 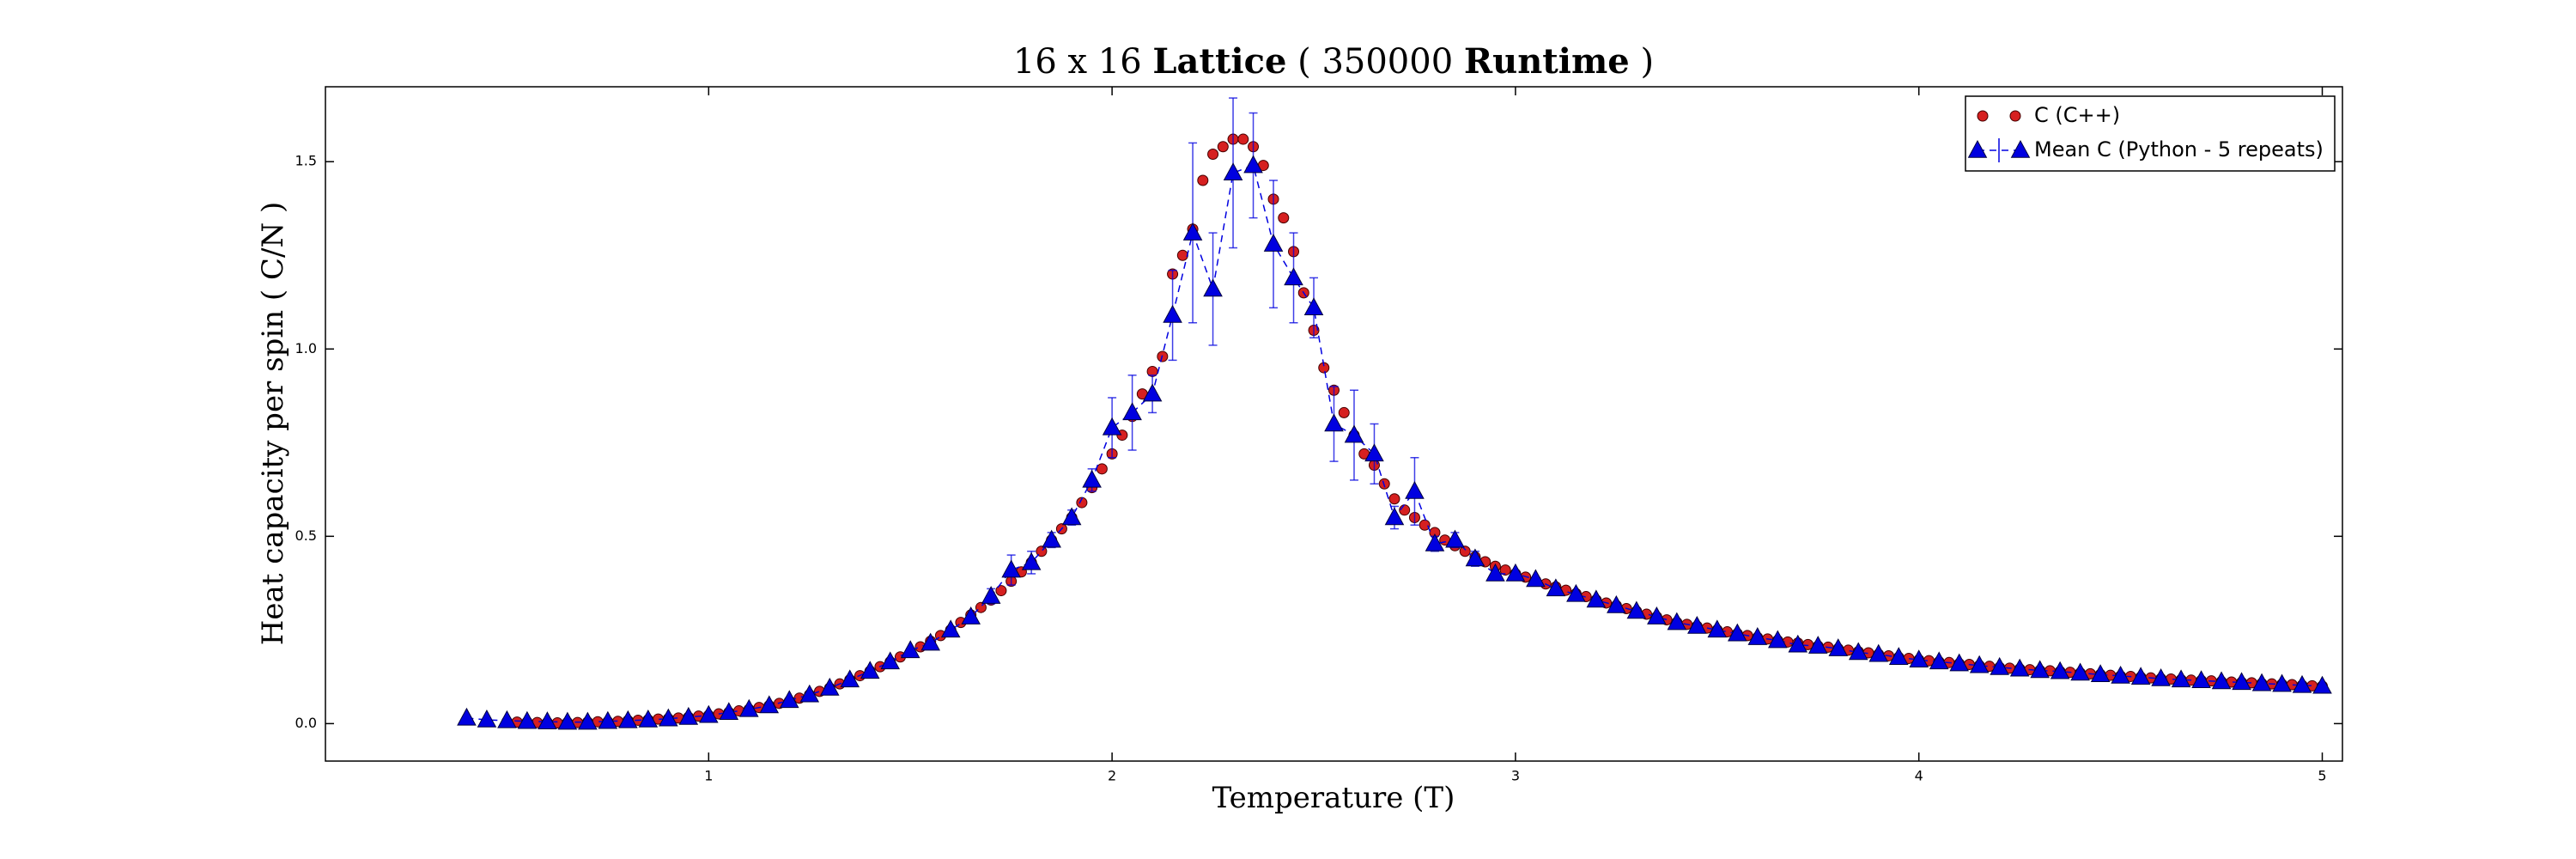 I want to click on title-part: ), so click(x=1642, y=62).